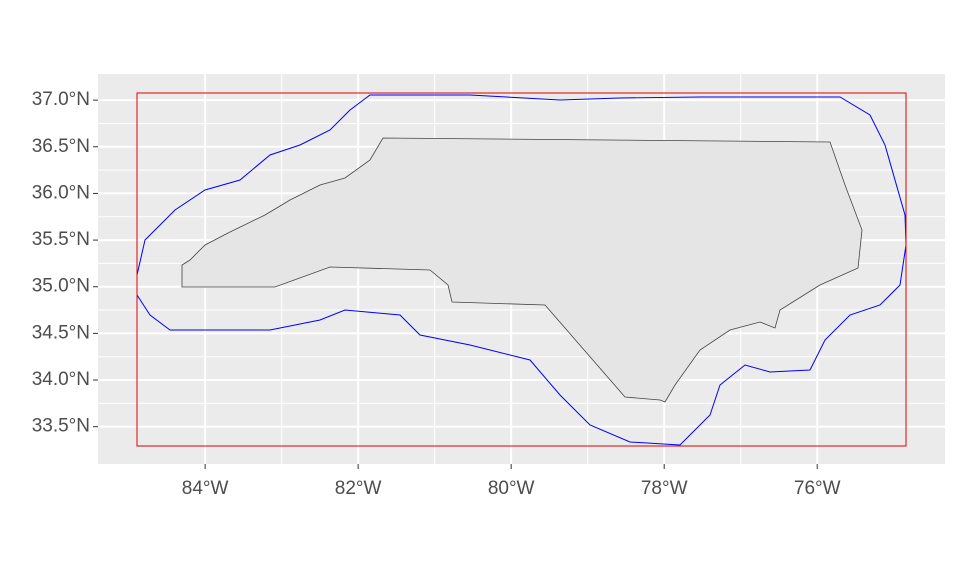 This screenshot has height=576, width=960. I want to click on y-tick-label: 34.5°N, so click(61, 332).